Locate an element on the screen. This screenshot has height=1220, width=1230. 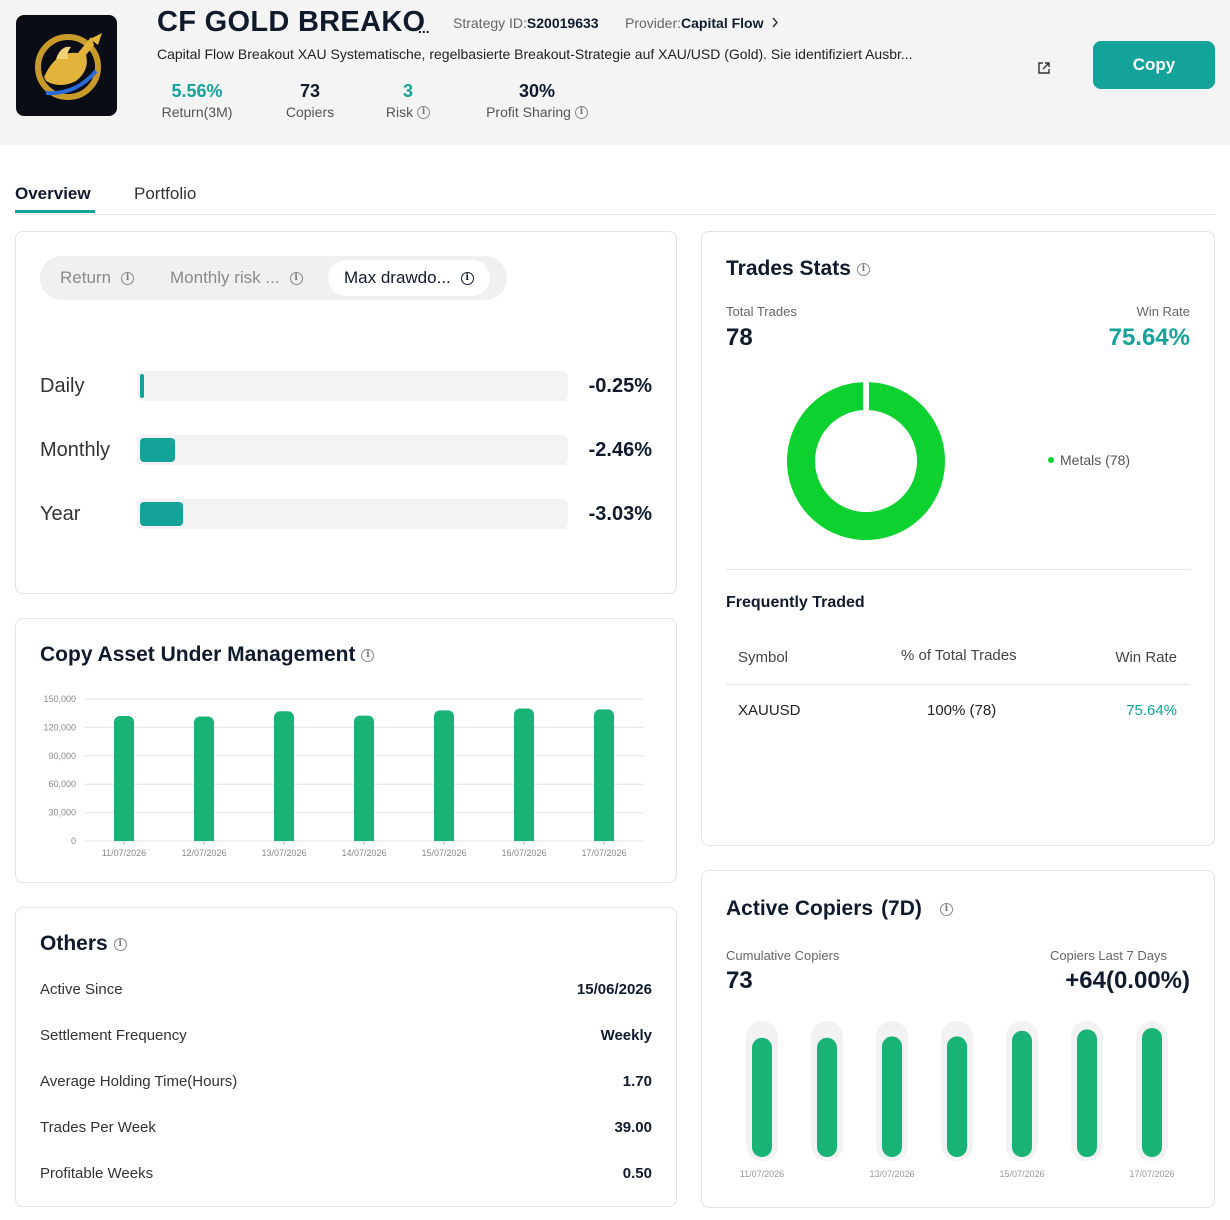
segment-max-drawdown: Max drawdo... i is located at coordinates (409, 278).